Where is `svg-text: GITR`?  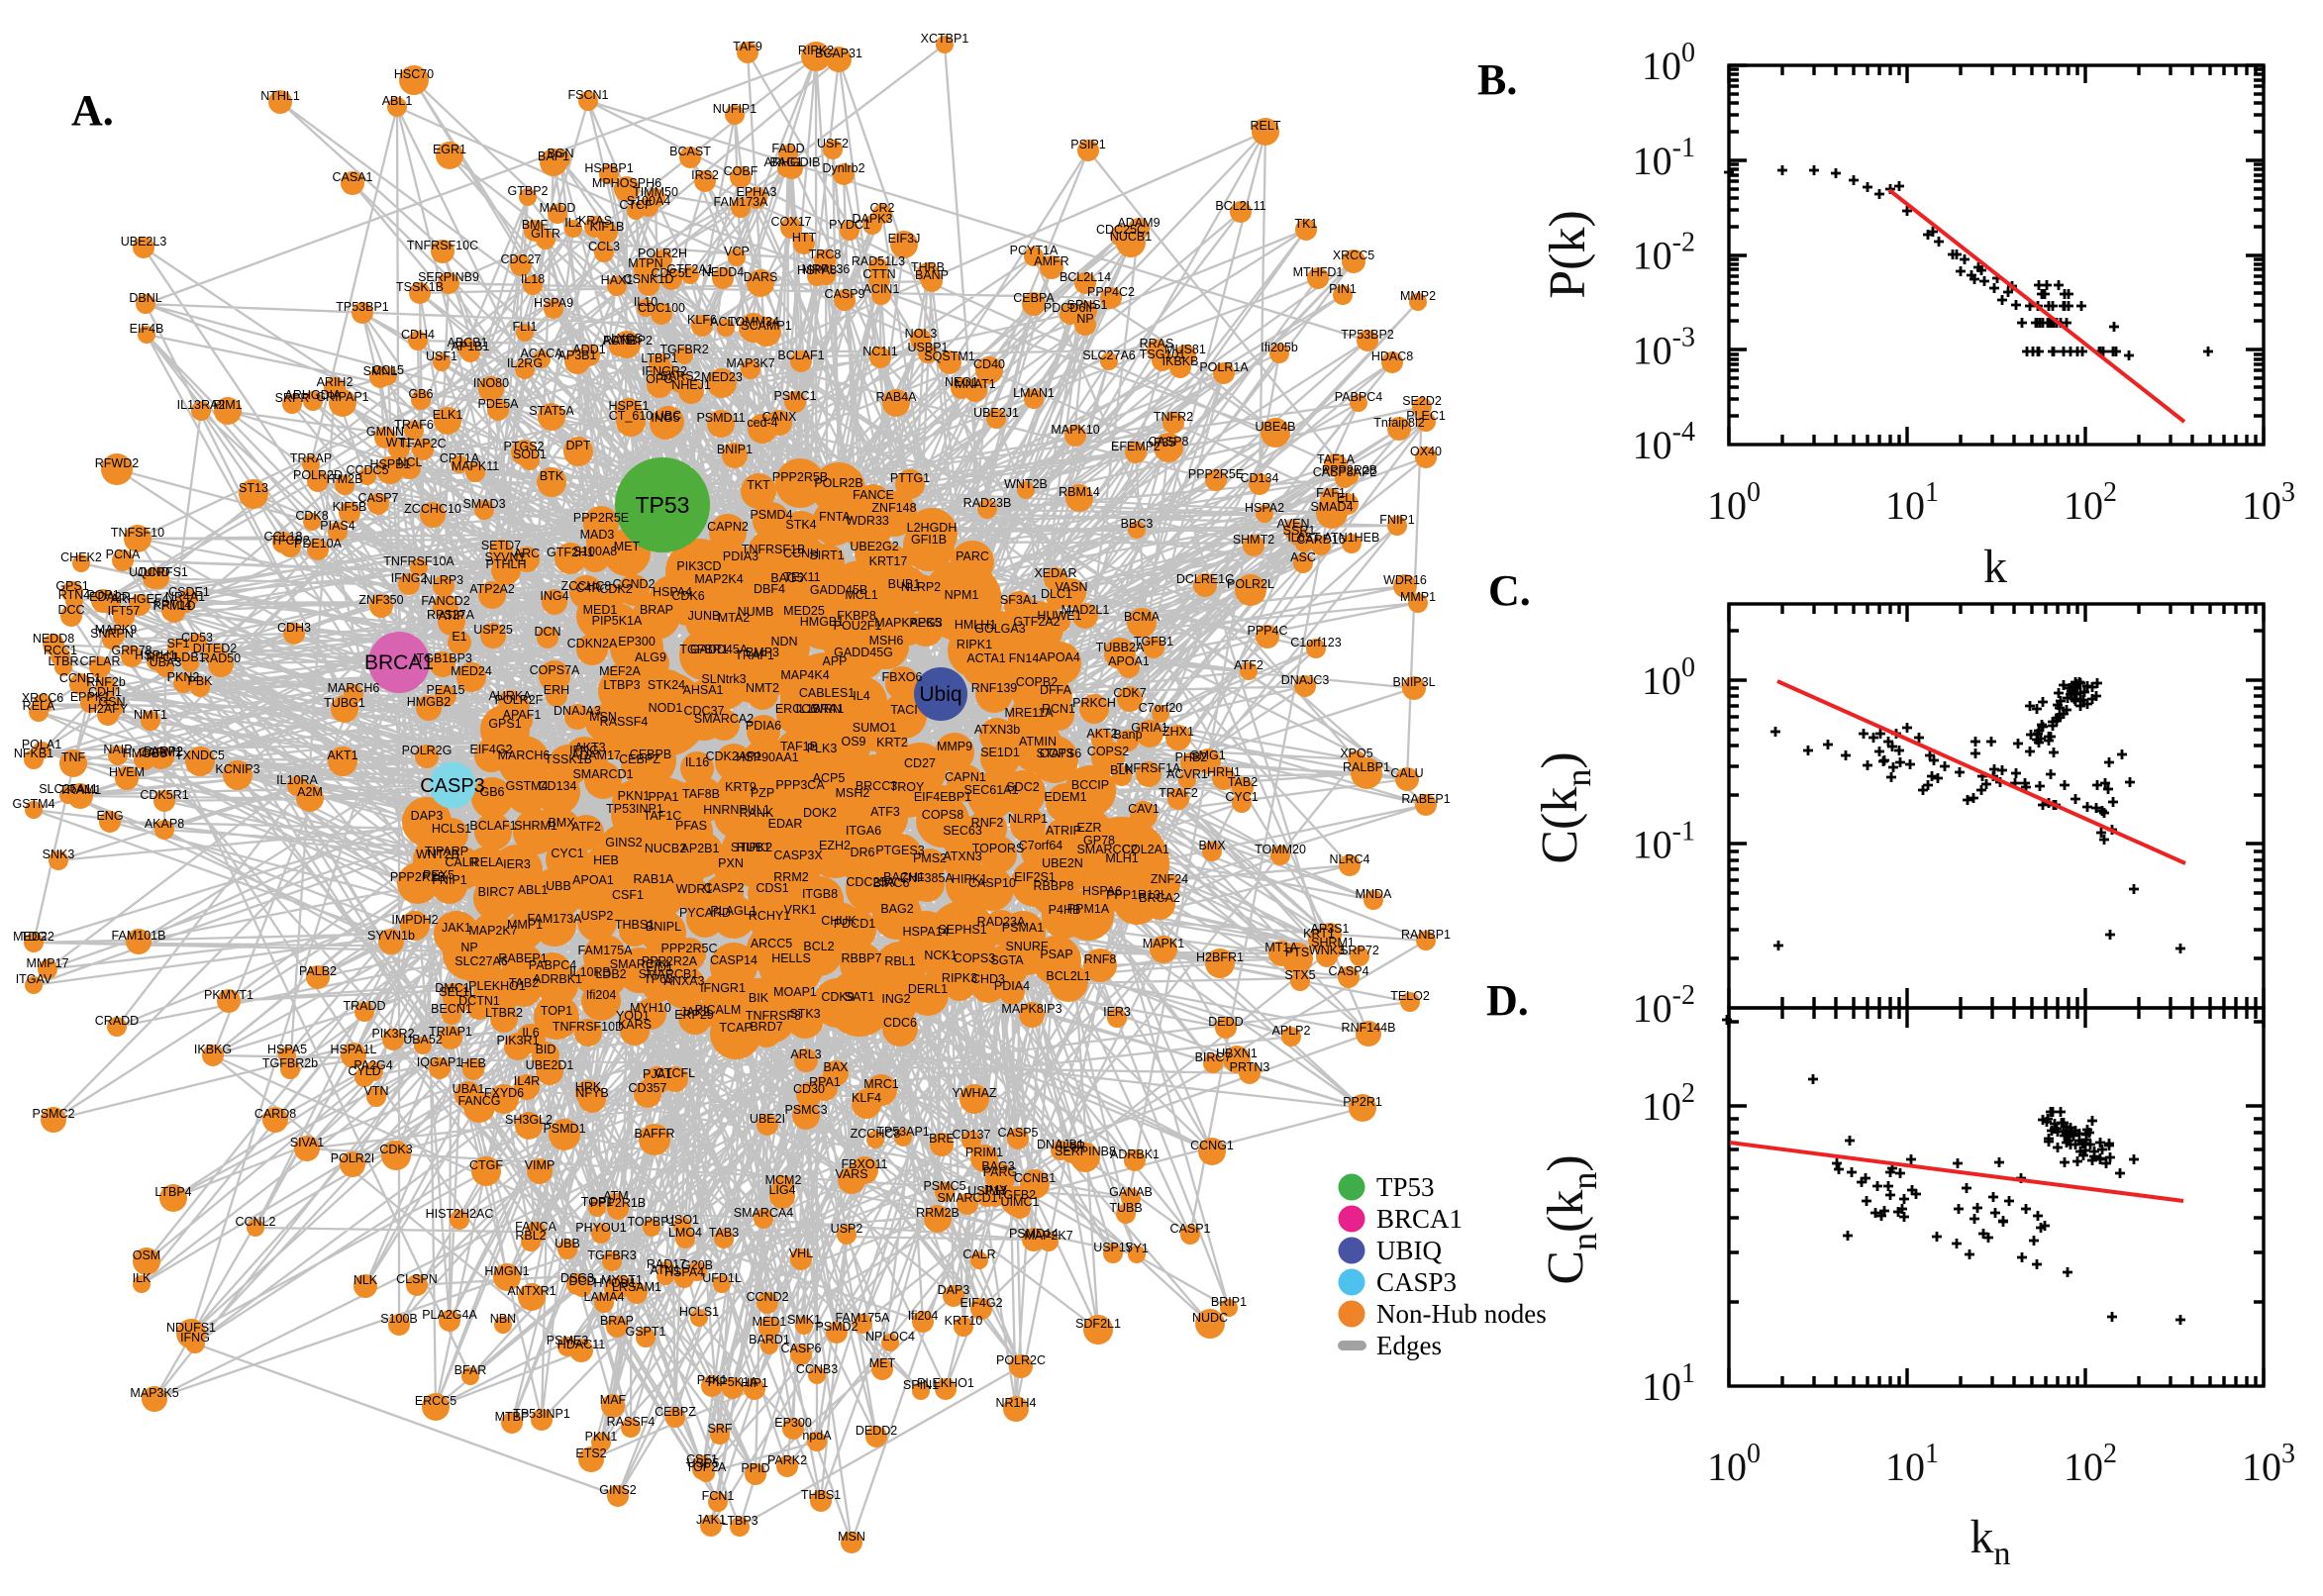 svg-text: GITR is located at coordinates (546, 234).